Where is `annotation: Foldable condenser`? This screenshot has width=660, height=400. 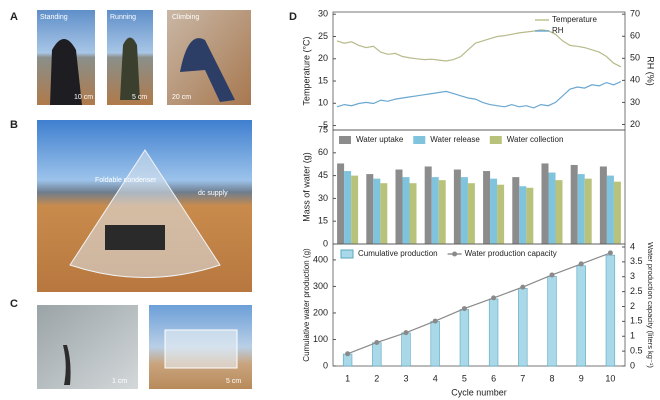
annotation: Foldable condenser is located at coordinates (126, 180).